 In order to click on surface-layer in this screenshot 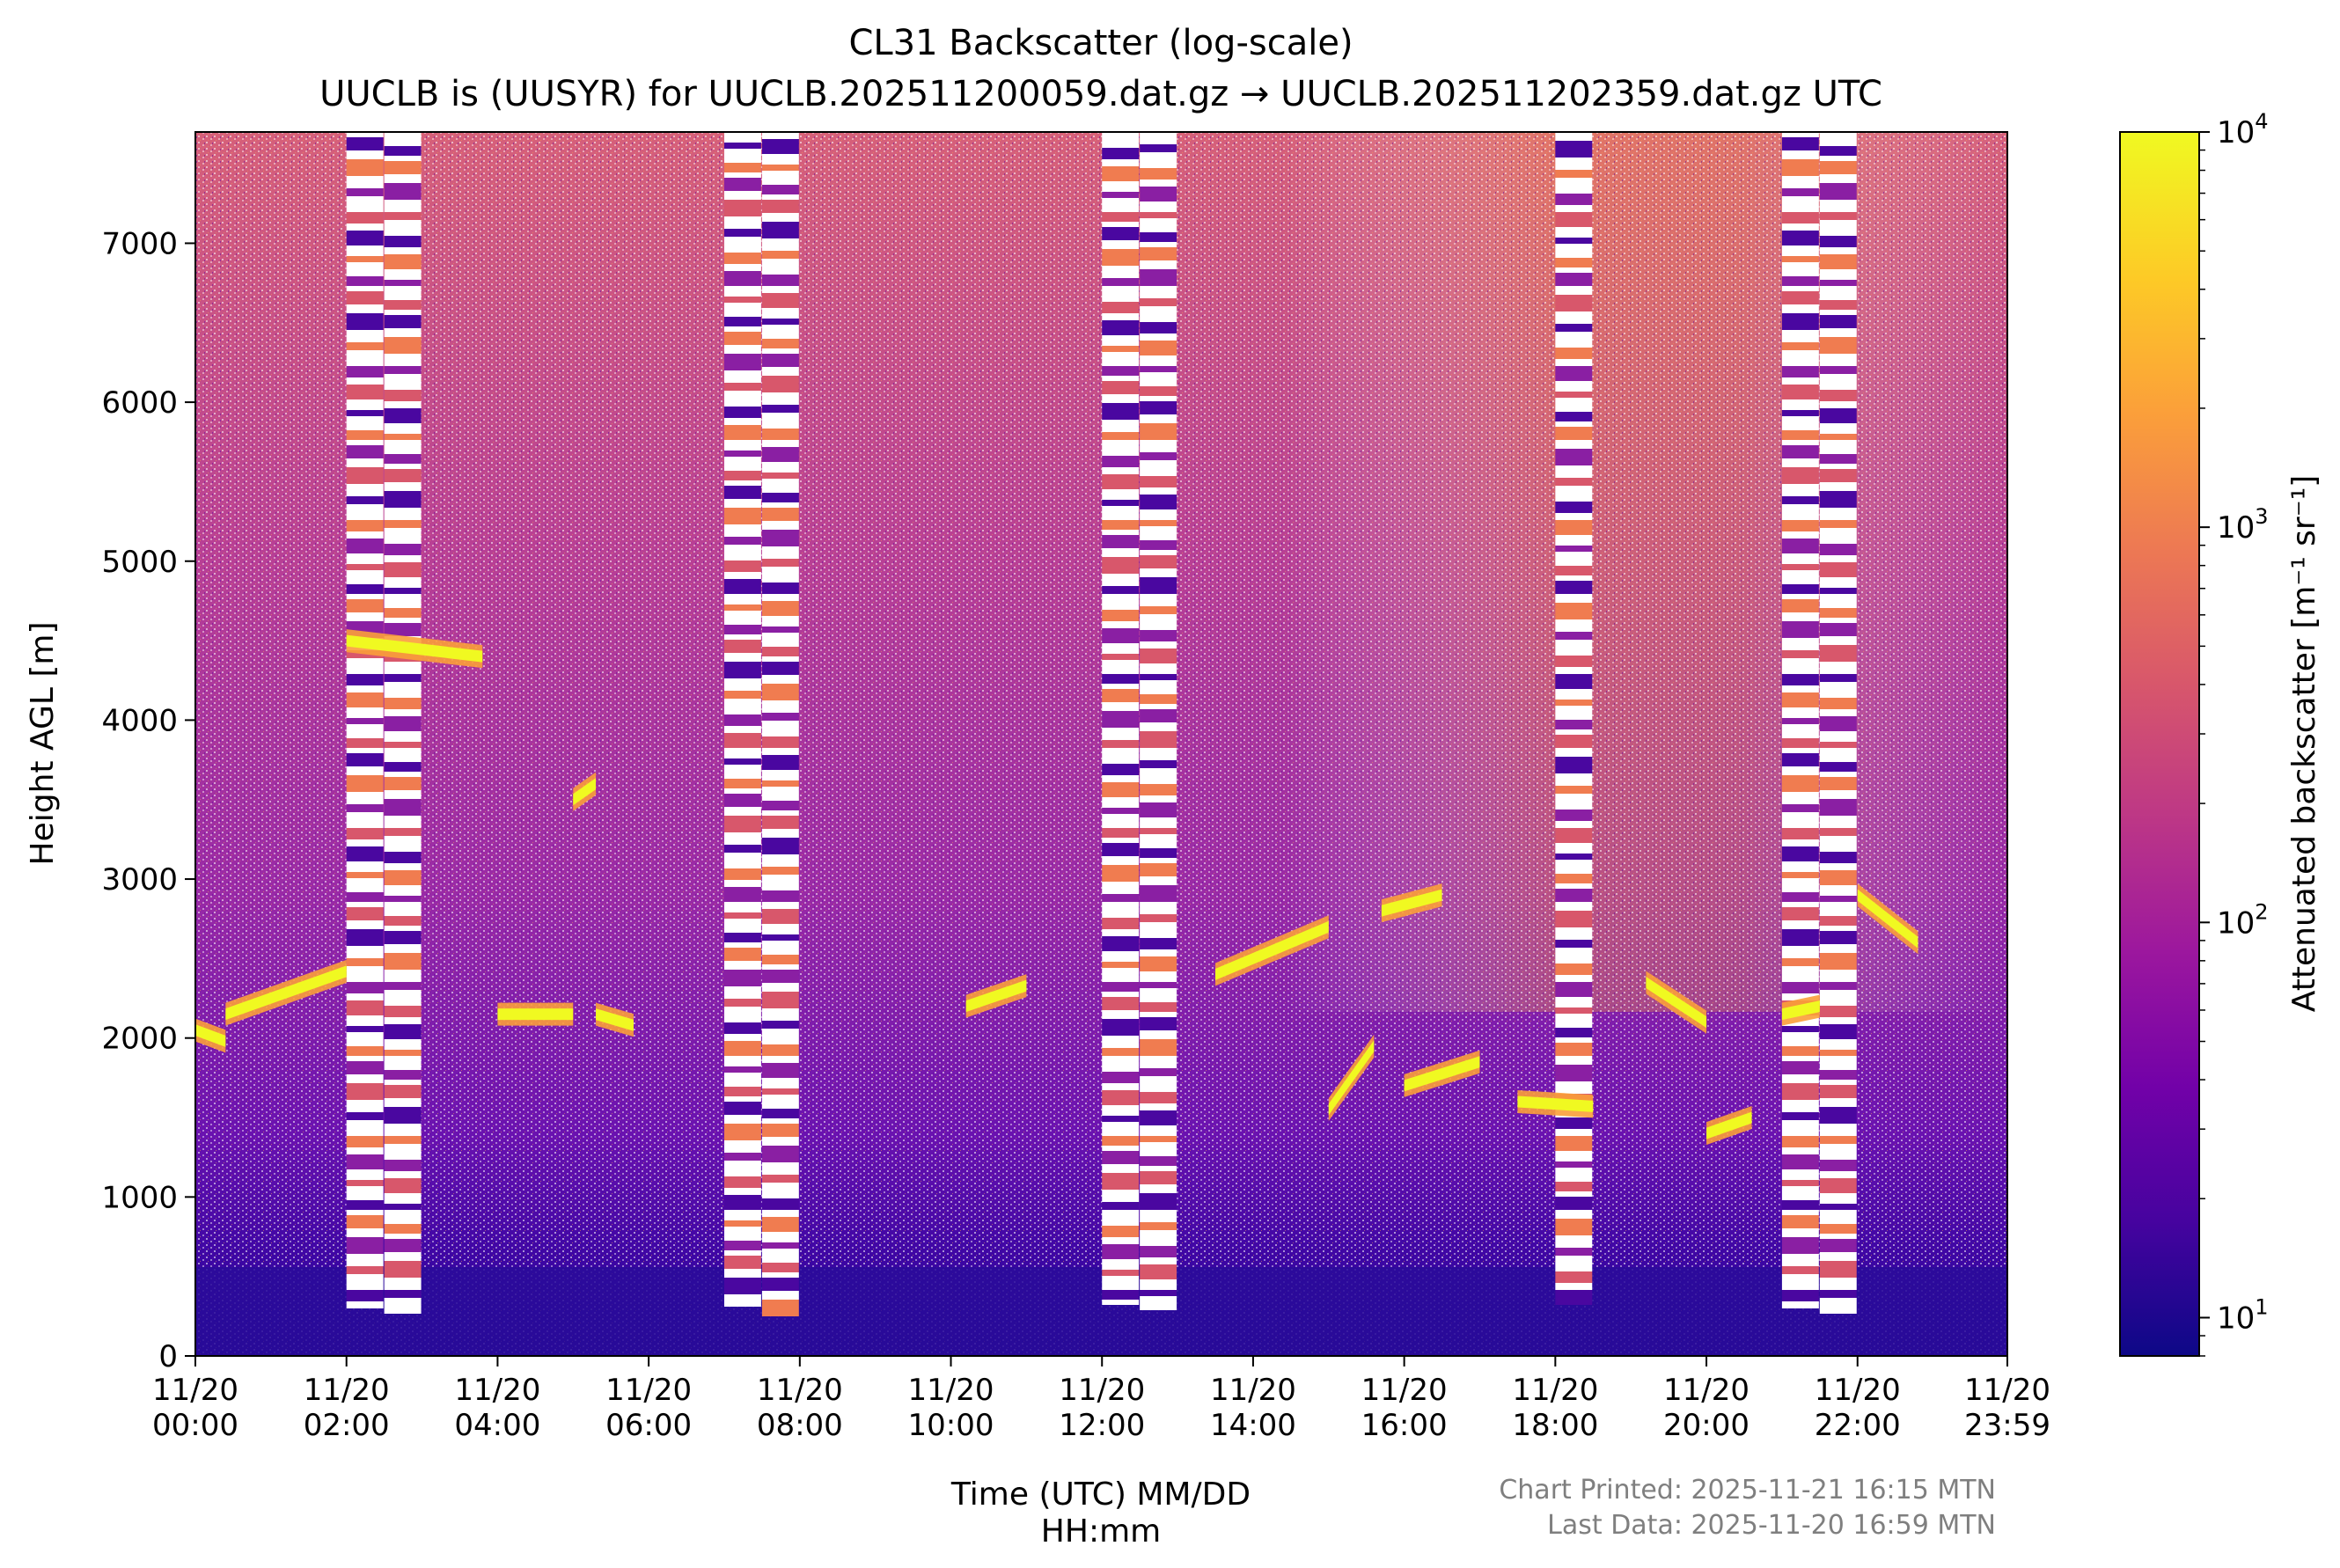, I will do `click(1101, 1311)`.